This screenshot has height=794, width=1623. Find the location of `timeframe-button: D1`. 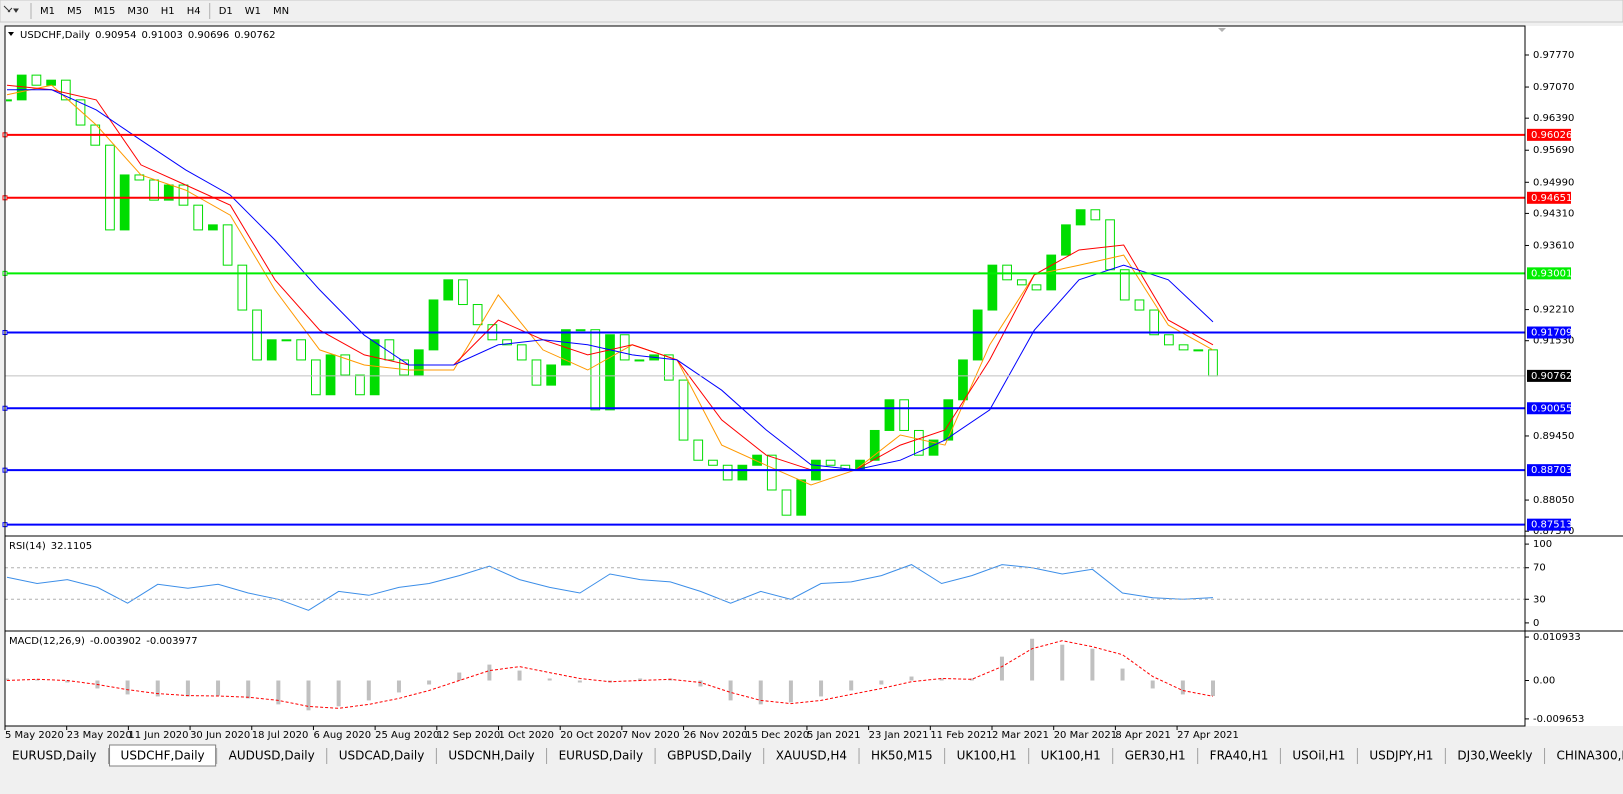

timeframe-button: D1 is located at coordinates (226, 11).